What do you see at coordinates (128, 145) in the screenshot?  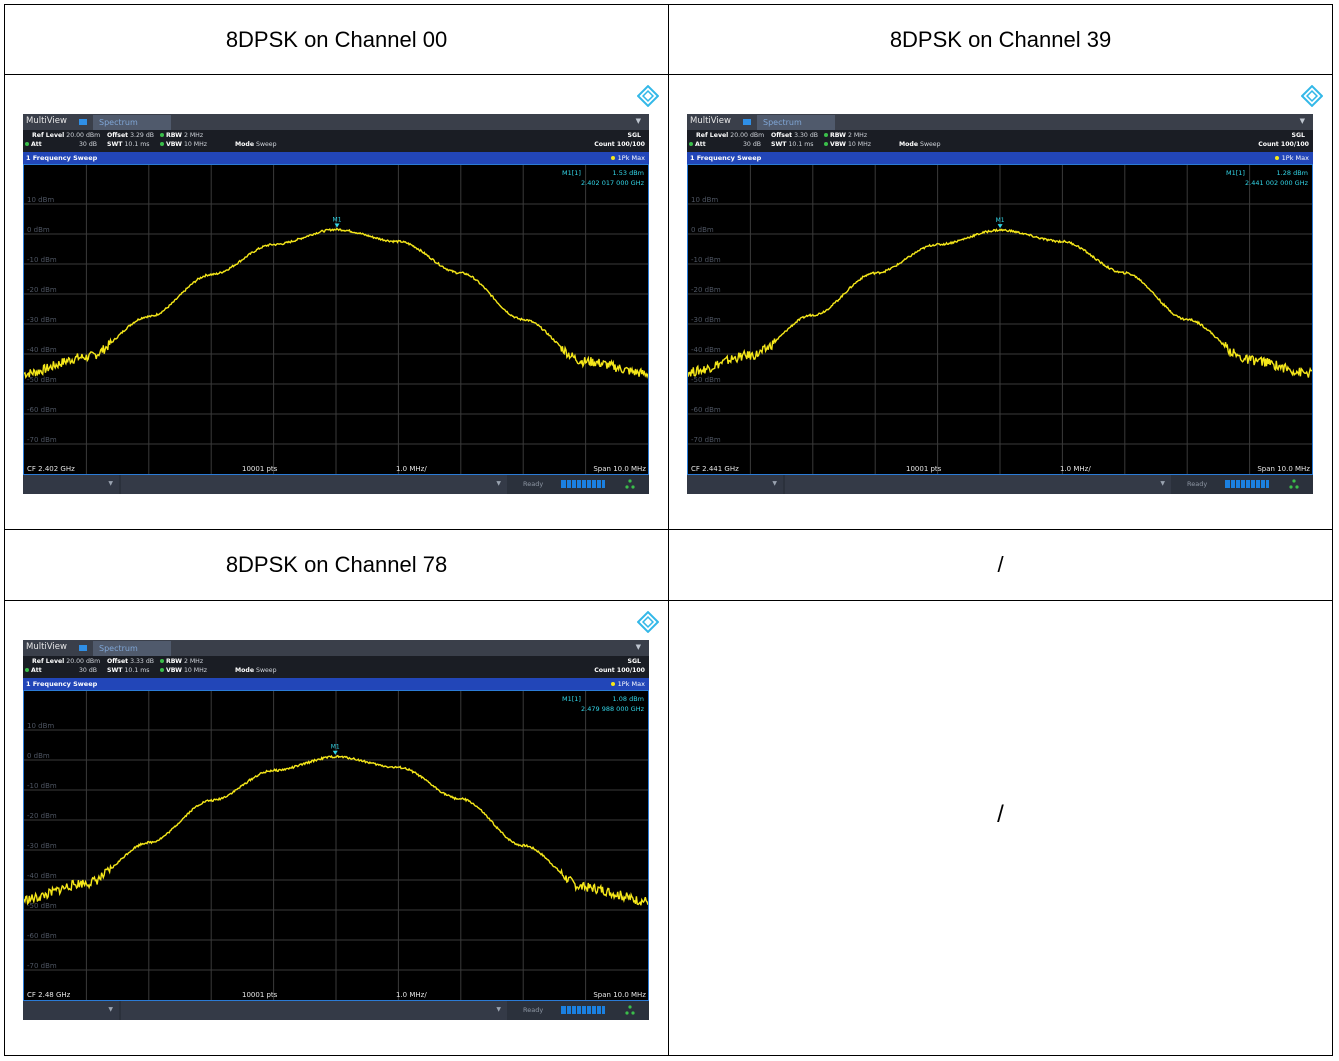 I see `swt: SWT 10.1 ms` at bounding box center [128, 145].